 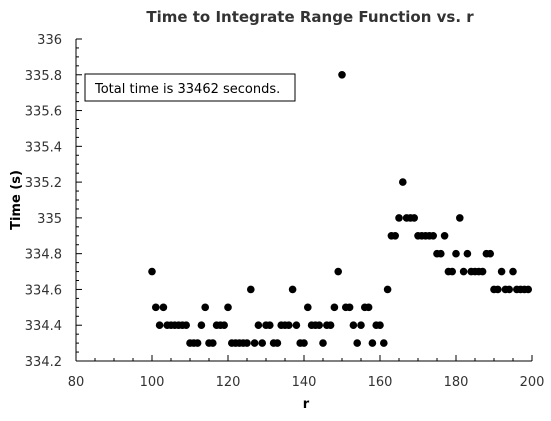 I want to click on y-tick-label: 334.6, so click(x=43, y=290).